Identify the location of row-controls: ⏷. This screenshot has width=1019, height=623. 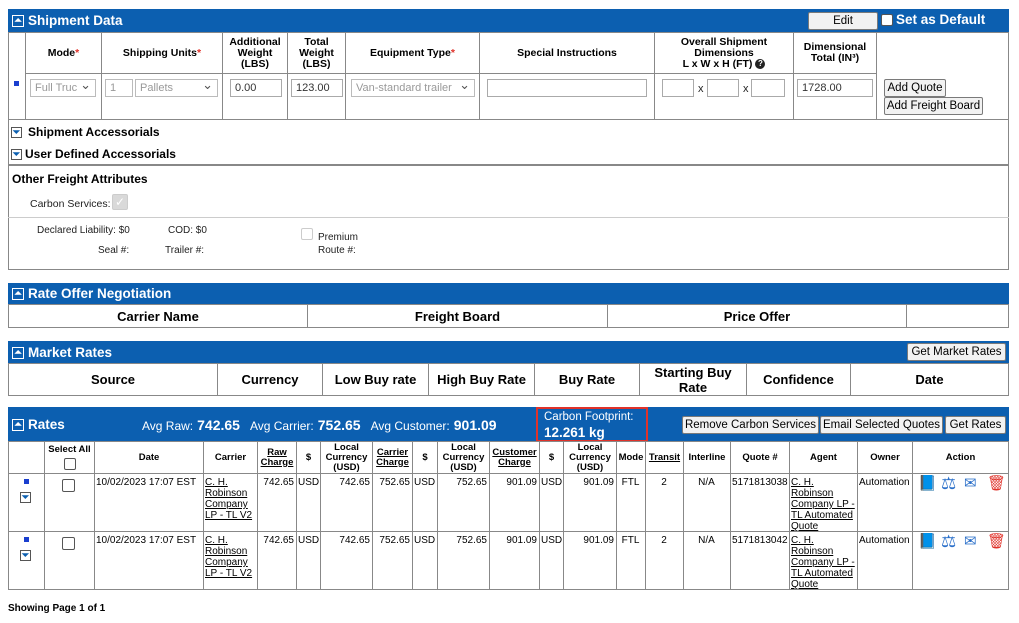
(26, 561).